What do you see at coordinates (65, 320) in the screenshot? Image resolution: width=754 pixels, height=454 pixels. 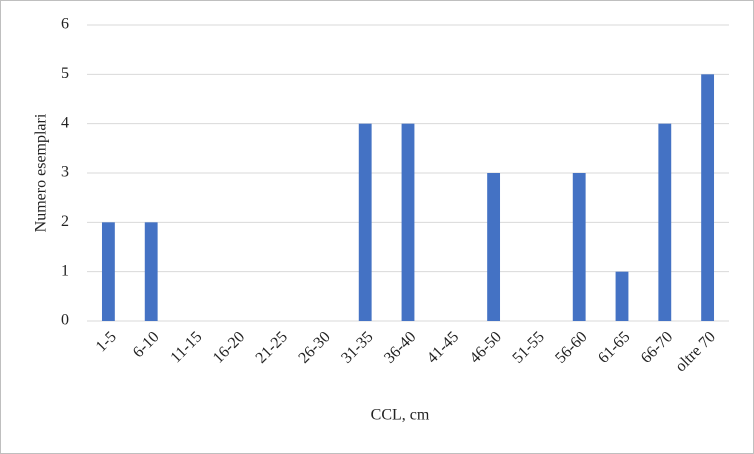 I see `y-tick-label: 0` at bounding box center [65, 320].